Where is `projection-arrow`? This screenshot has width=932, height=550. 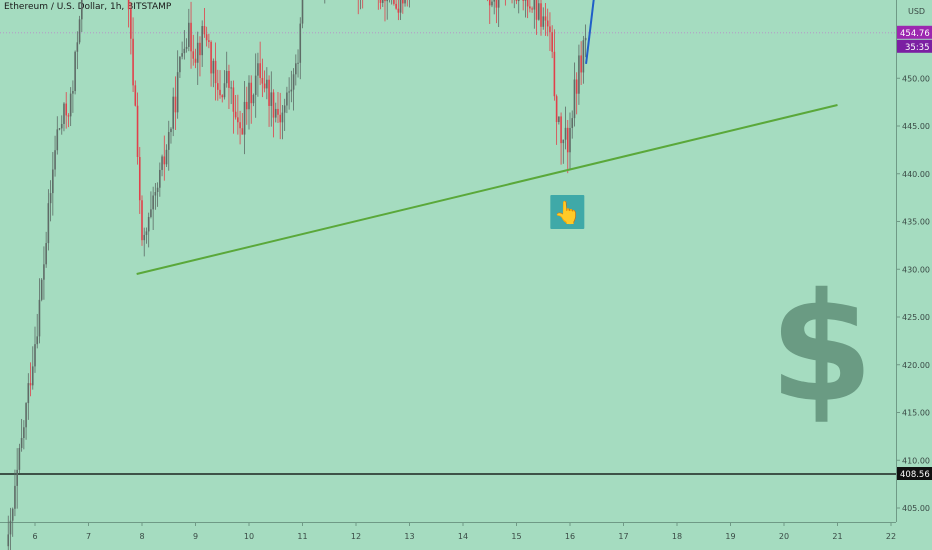
projection-arrow is located at coordinates (603, 32).